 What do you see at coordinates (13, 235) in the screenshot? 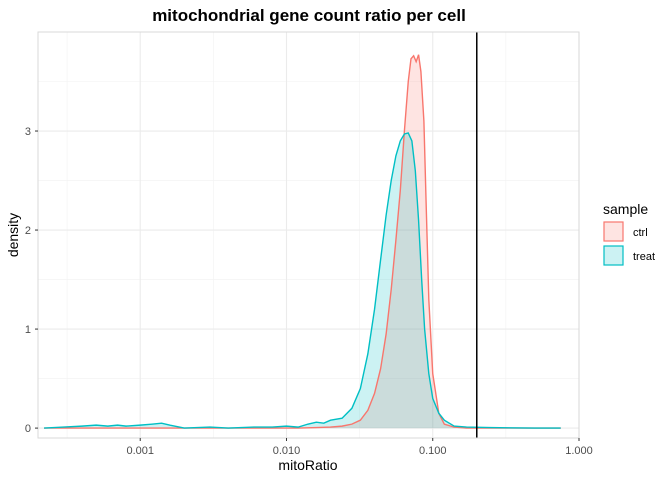
I see `y-axis-title: density` at bounding box center [13, 235].